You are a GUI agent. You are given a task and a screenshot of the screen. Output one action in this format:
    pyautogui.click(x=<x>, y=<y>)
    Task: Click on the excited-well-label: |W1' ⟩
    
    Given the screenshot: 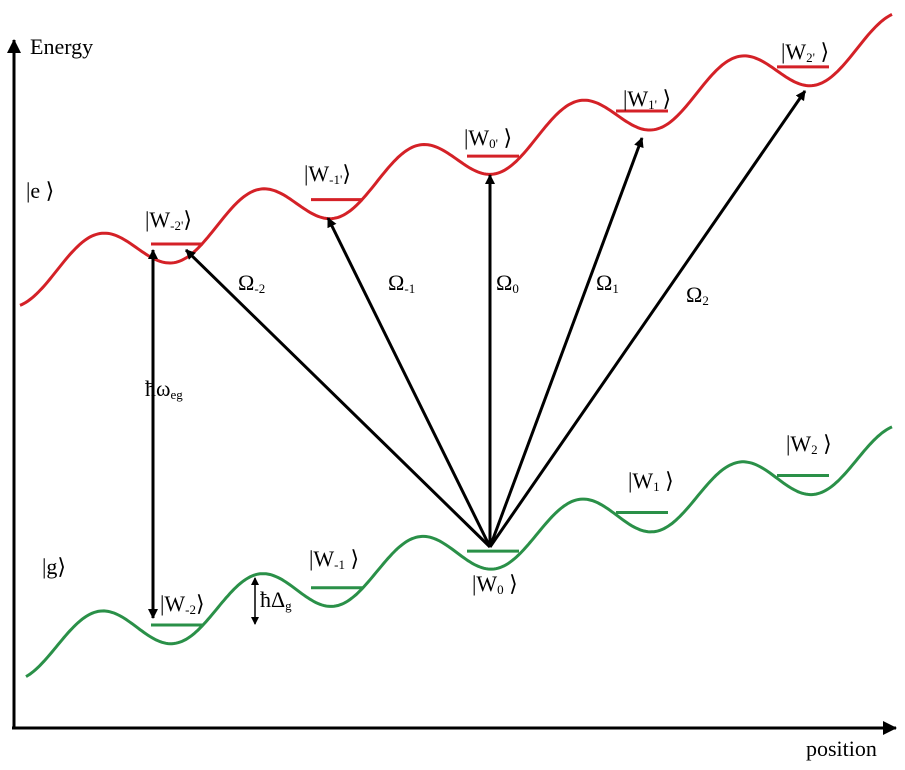 What is the action you would take?
    pyautogui.click(x=647, y=99)
    